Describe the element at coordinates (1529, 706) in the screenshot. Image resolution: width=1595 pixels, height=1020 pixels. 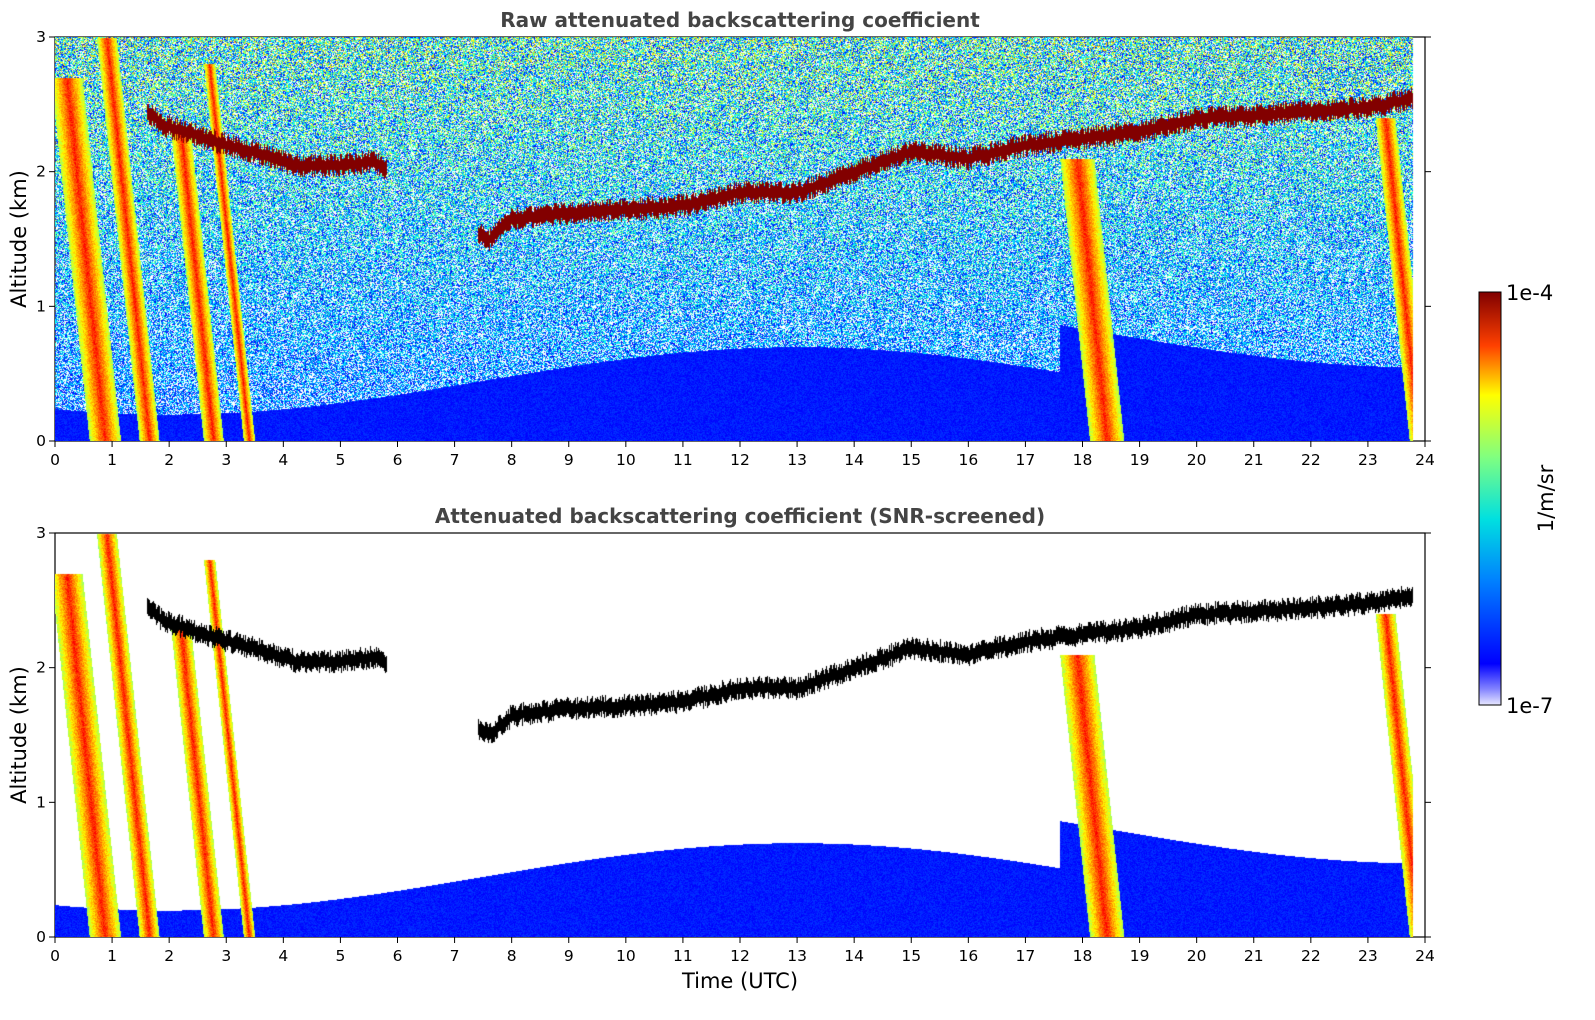
I see `colorbar-min-label: 1e-7` at that location.